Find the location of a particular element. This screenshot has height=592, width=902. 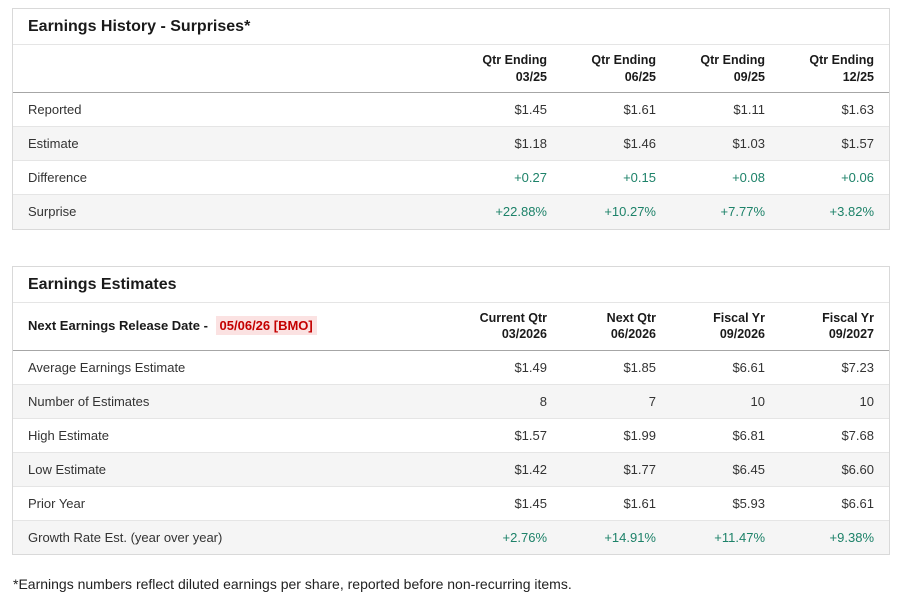

column-header-fiscal-yr-1: Fiscal Yr 09/2026 is located at coordinates (725, 327).